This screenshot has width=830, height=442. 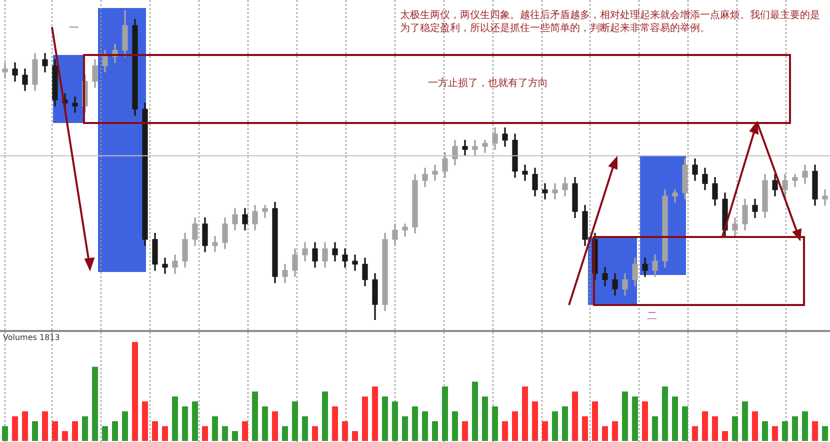 What do you see at coordinates (610, 22) in the screenshot?
I see `annotation: 太极生两仪，两仪生四象。越往后矛盾越多，相对处理起来就会增添一点麻烦。我们最主要的是为了稳定盈利，所以还是抓住一些简单的，判断起来非常容易的举例。` at bounding box center [610, 22].